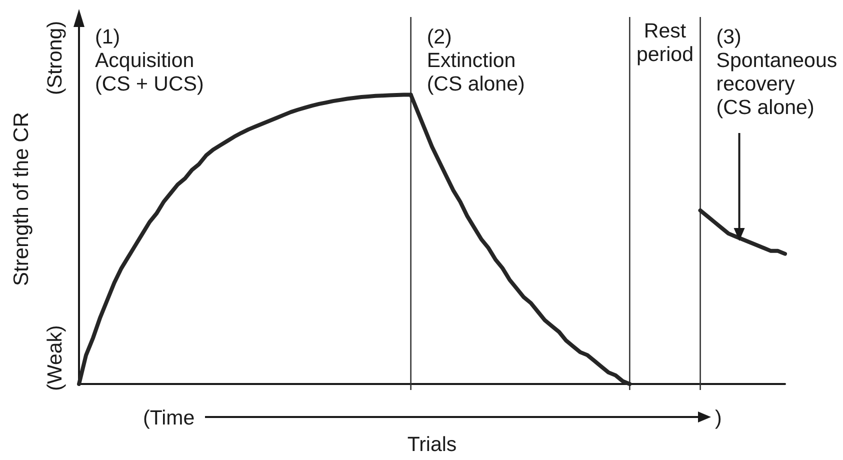 This screenshot has width=843, height=460. What do you see at coordinates (149, 60) in the screenshot?
I see `annotation: (1) Acquisition (CS + UCS)` at bounding box center [149, 60].